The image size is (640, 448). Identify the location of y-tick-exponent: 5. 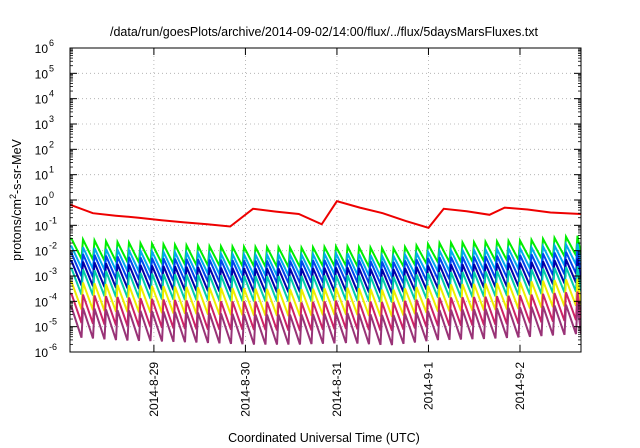
(51, 68).